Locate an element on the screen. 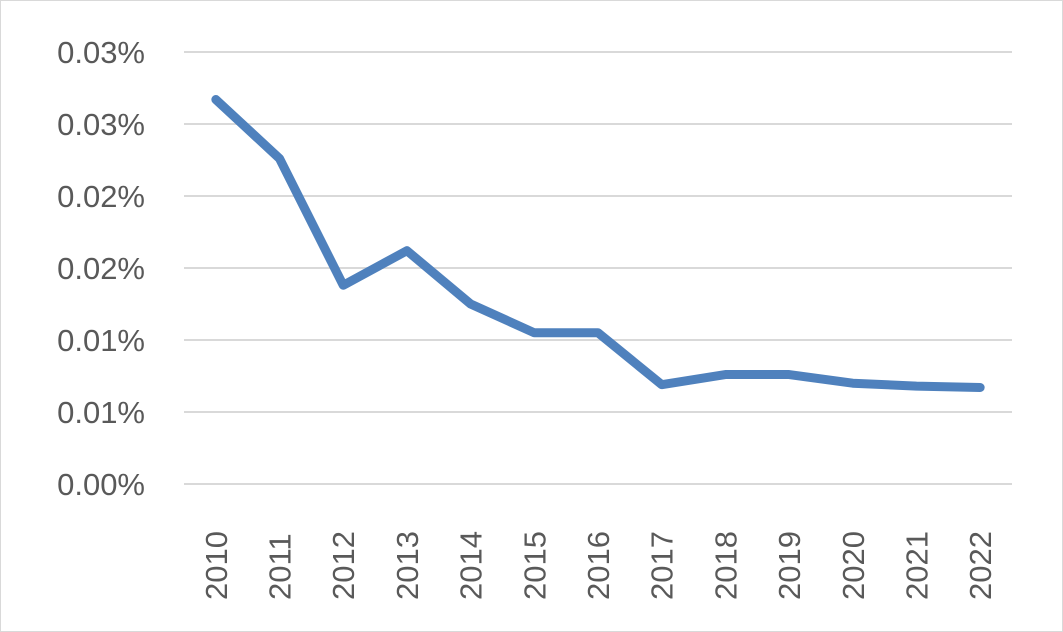 The height and width of the screenshot is (632, 1063). x-tick-label: 2012 is located at coordinates (343, 565).